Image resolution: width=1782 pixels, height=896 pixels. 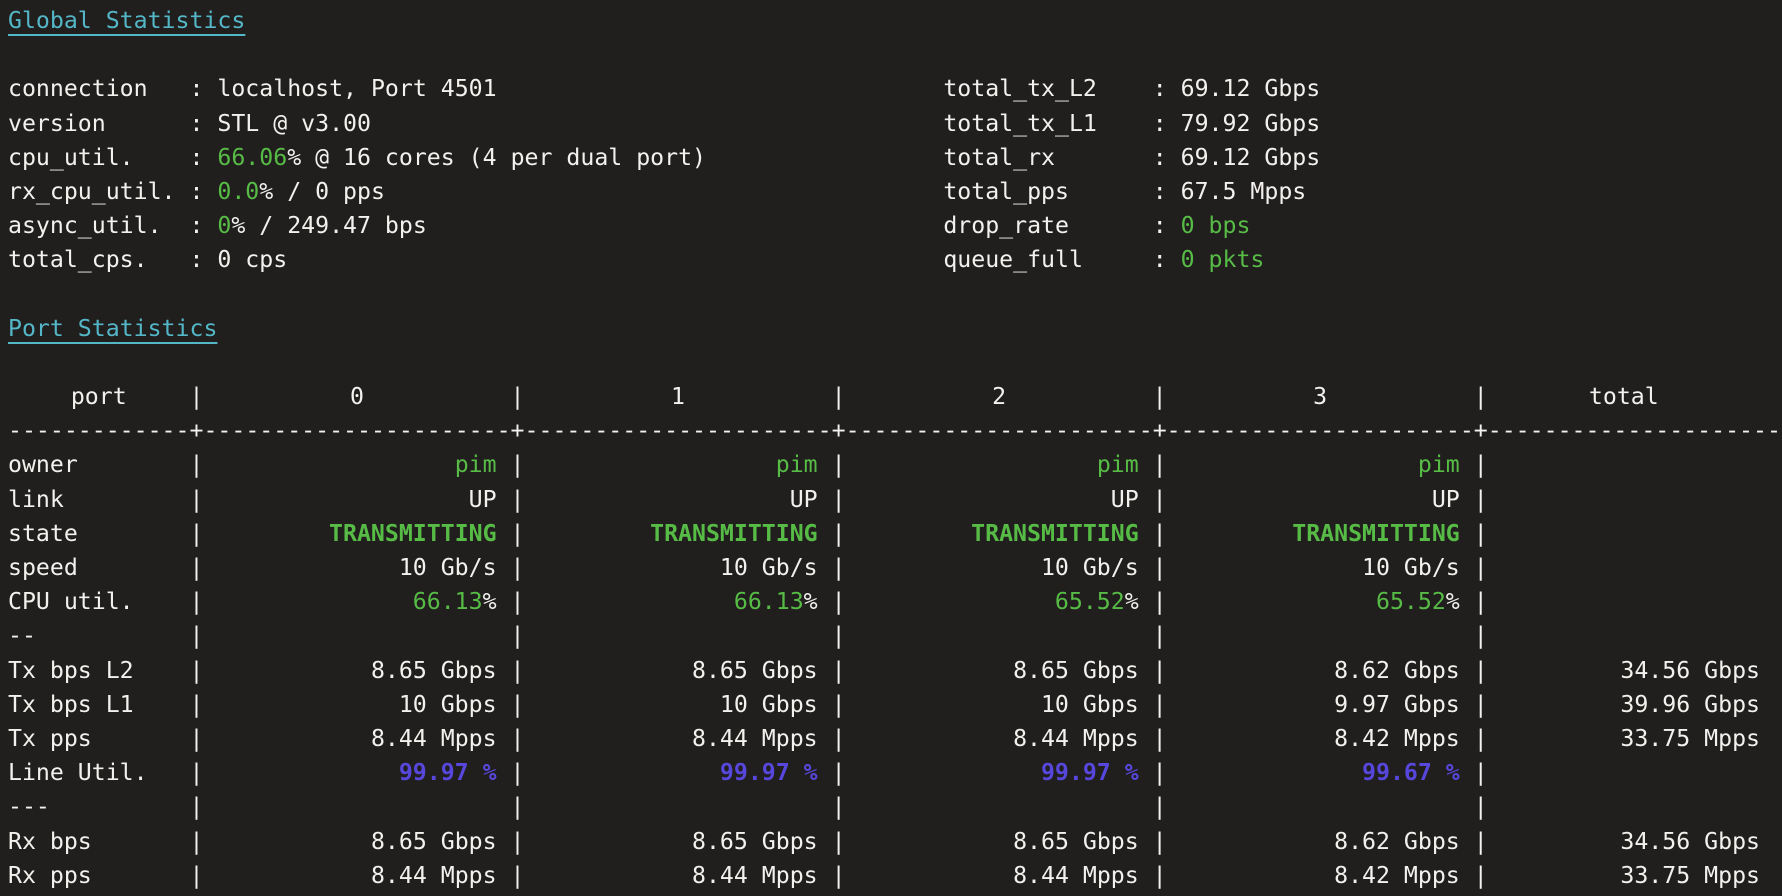 What do you see at coordinates (999, 534) in the screenshot?
I see `cell-port-2: TRANSMITTING` at bounding box center [999, 534].